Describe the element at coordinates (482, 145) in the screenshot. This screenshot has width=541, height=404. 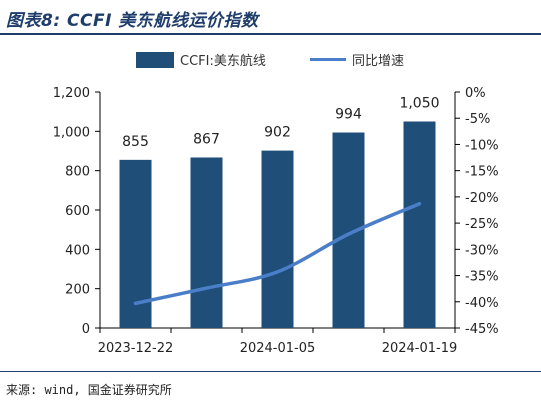
I see `y-right-tick-label: -10%` at that location.